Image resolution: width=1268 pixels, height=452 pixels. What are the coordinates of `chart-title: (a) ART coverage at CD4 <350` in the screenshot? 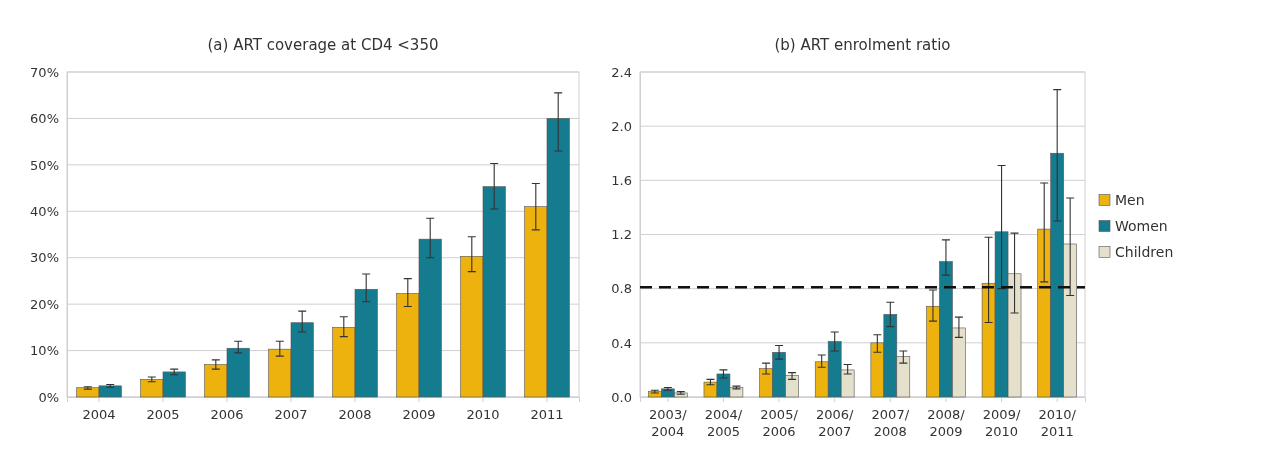 It's located at (323, 45).